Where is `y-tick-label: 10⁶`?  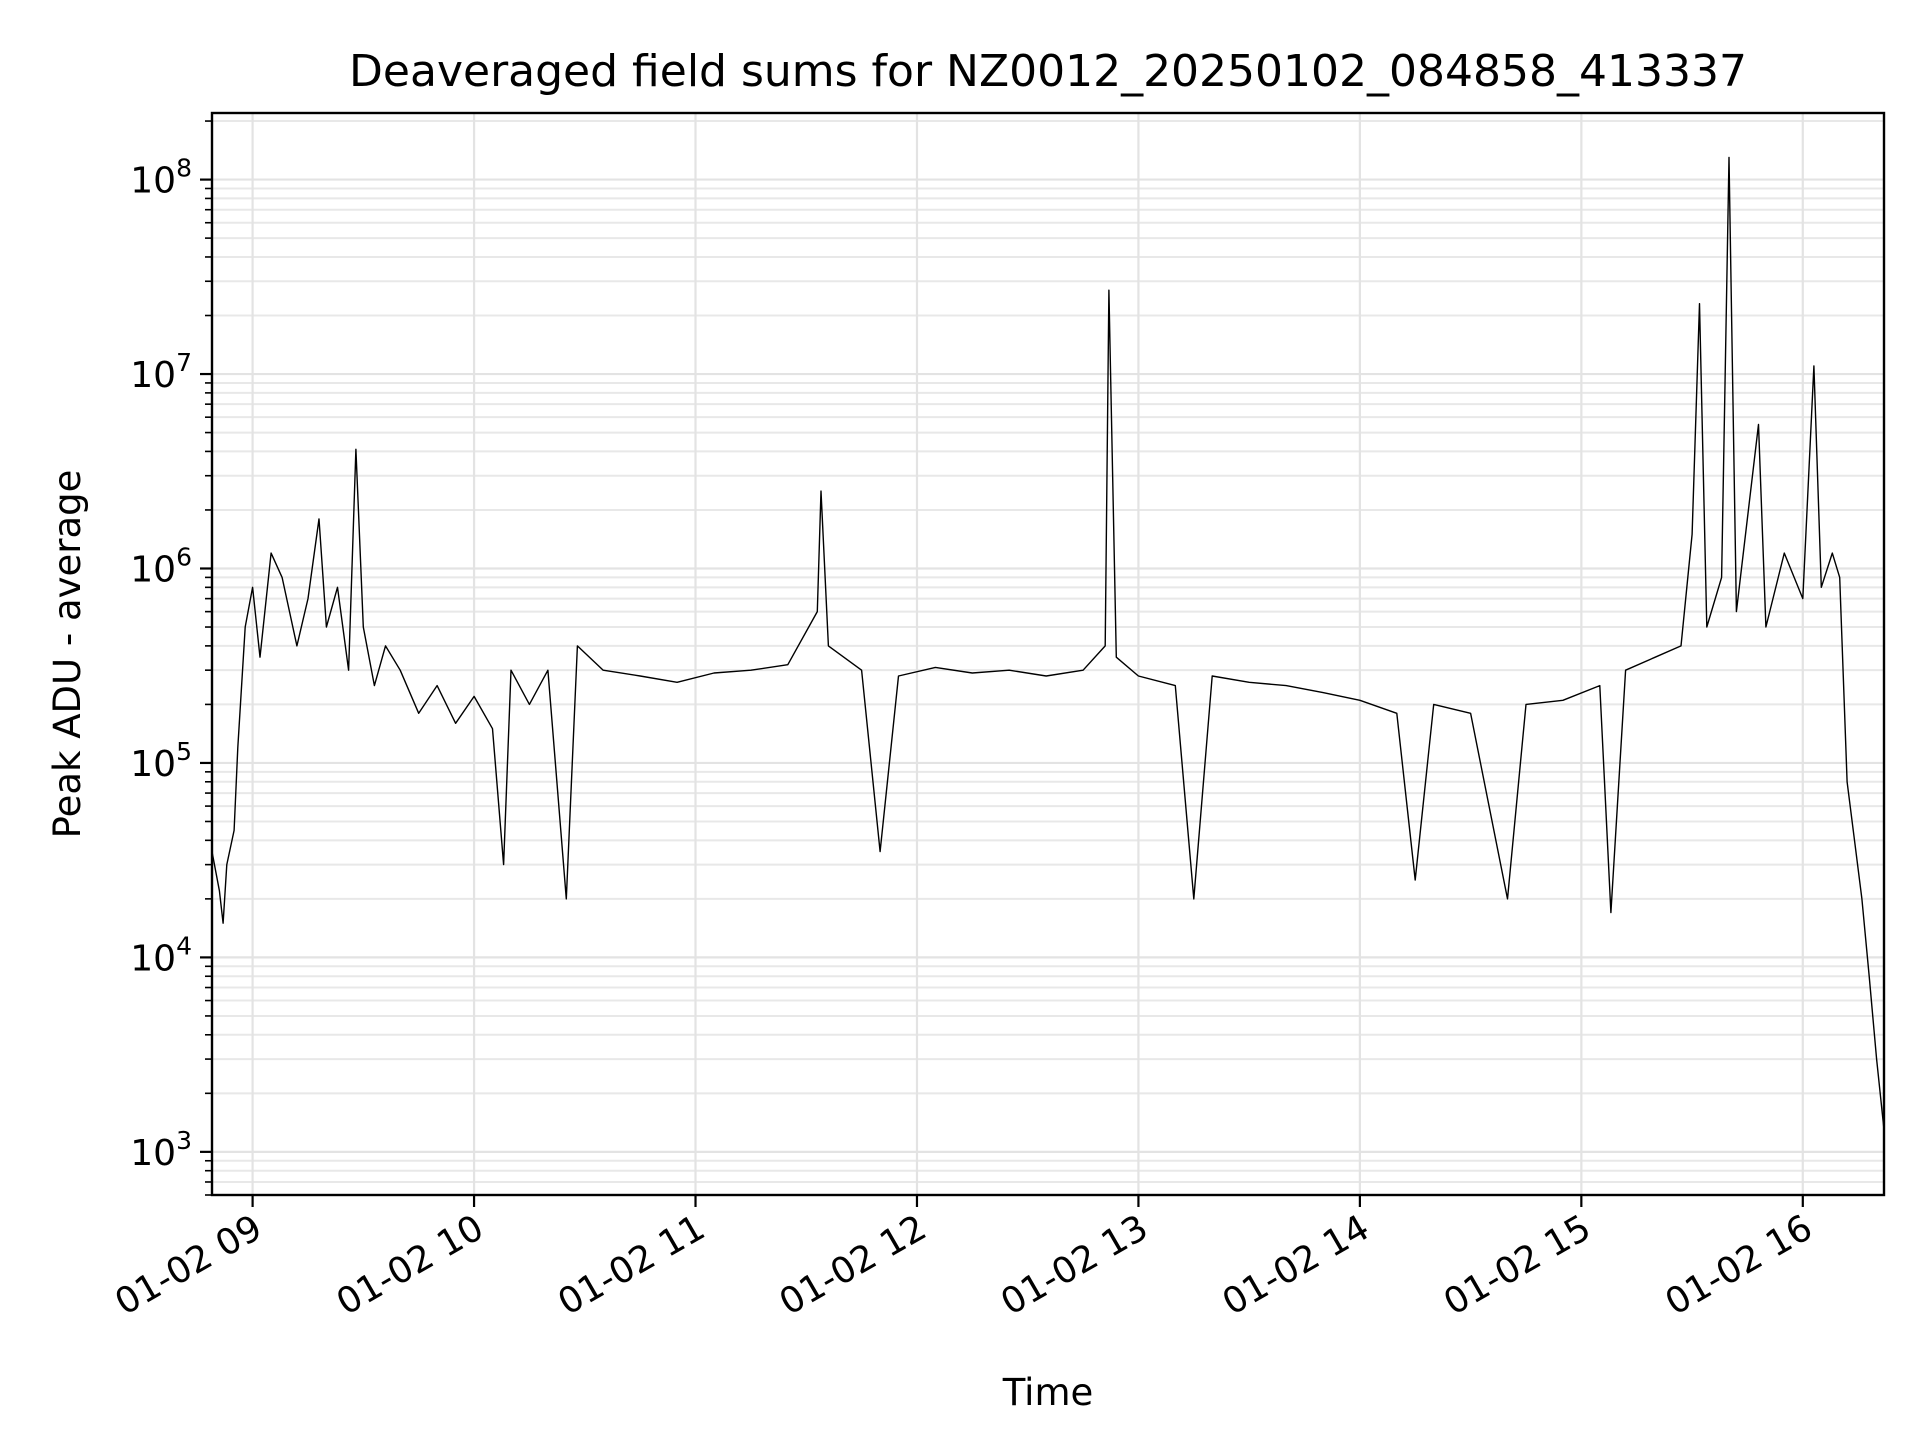
y-tick-label: 10⁶ is located at coordinates (161, 566).